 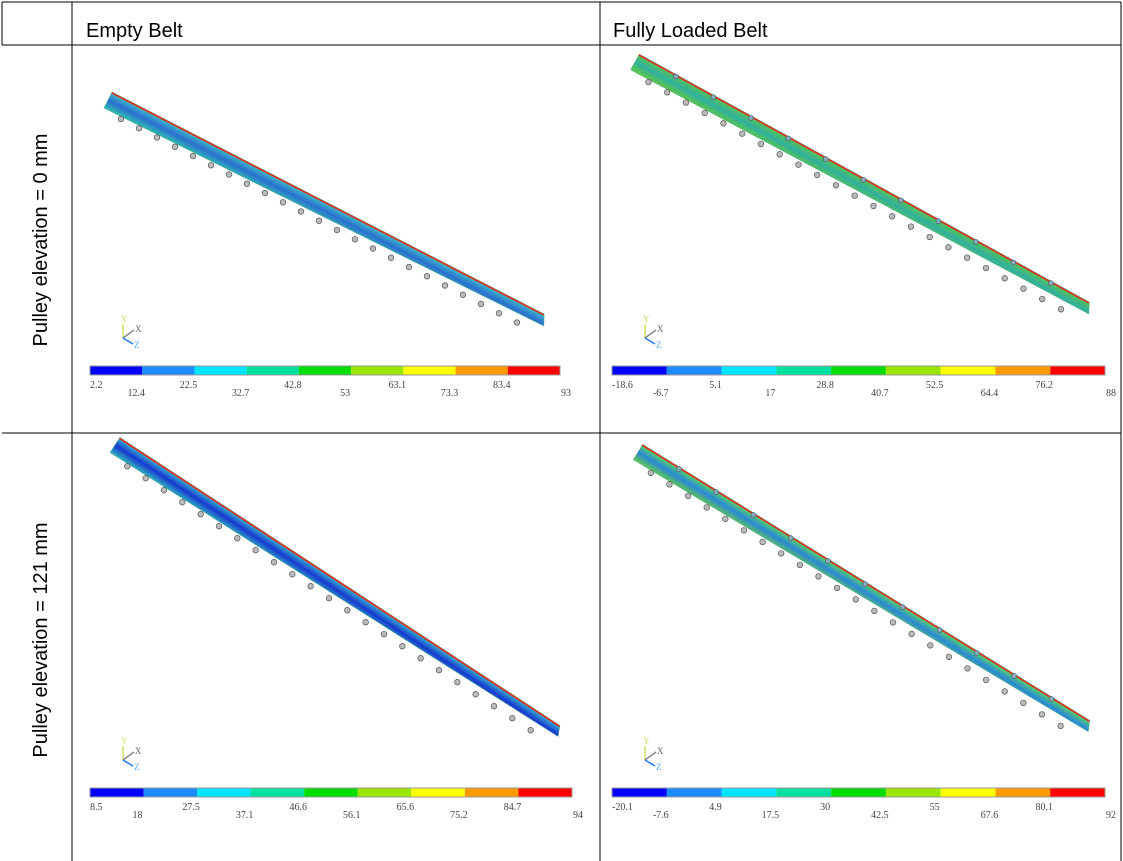 I want to click on legend-label: 73.3, so click(x=450, y=393).